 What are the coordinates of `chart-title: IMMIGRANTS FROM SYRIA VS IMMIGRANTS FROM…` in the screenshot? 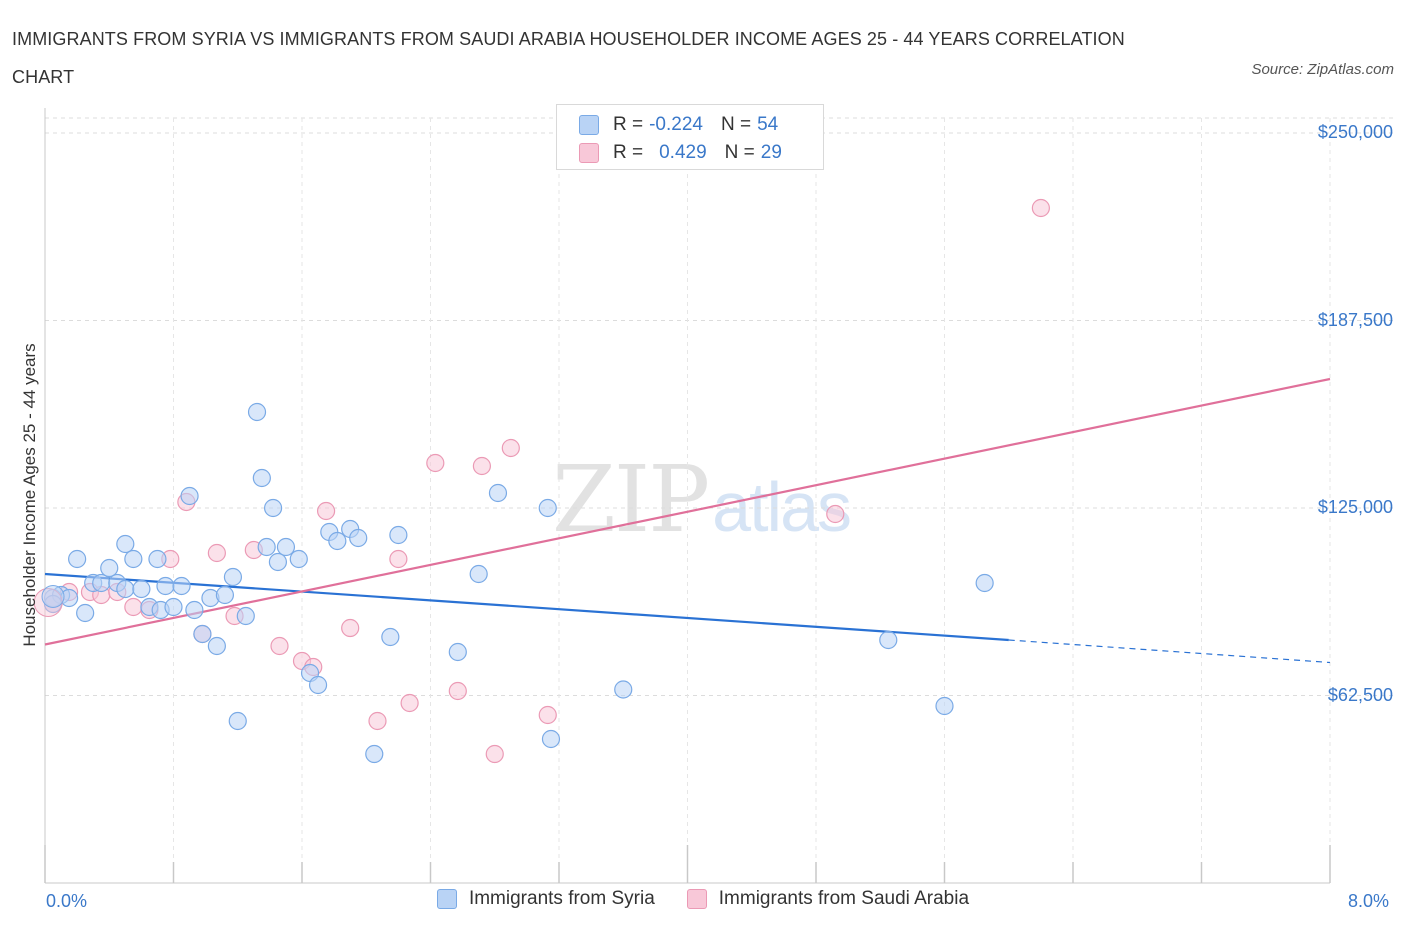 It's located at (568, 58).